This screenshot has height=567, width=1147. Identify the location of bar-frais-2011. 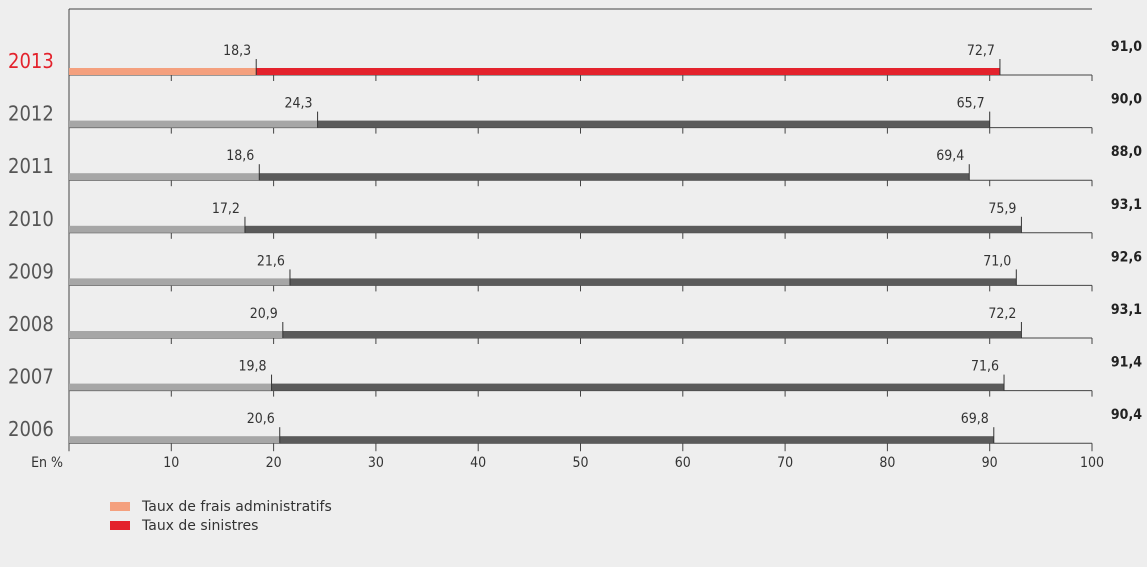
(164, 177).